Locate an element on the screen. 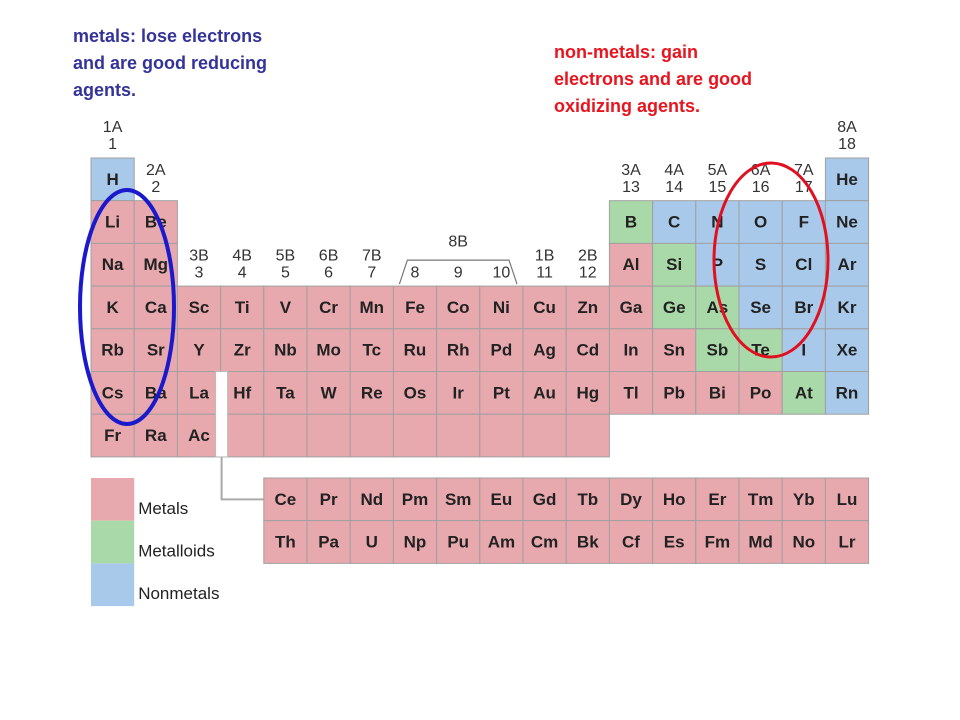 This screenshot has width=960, height=720. element-symbol: Al is located at coordinates (631, 264).